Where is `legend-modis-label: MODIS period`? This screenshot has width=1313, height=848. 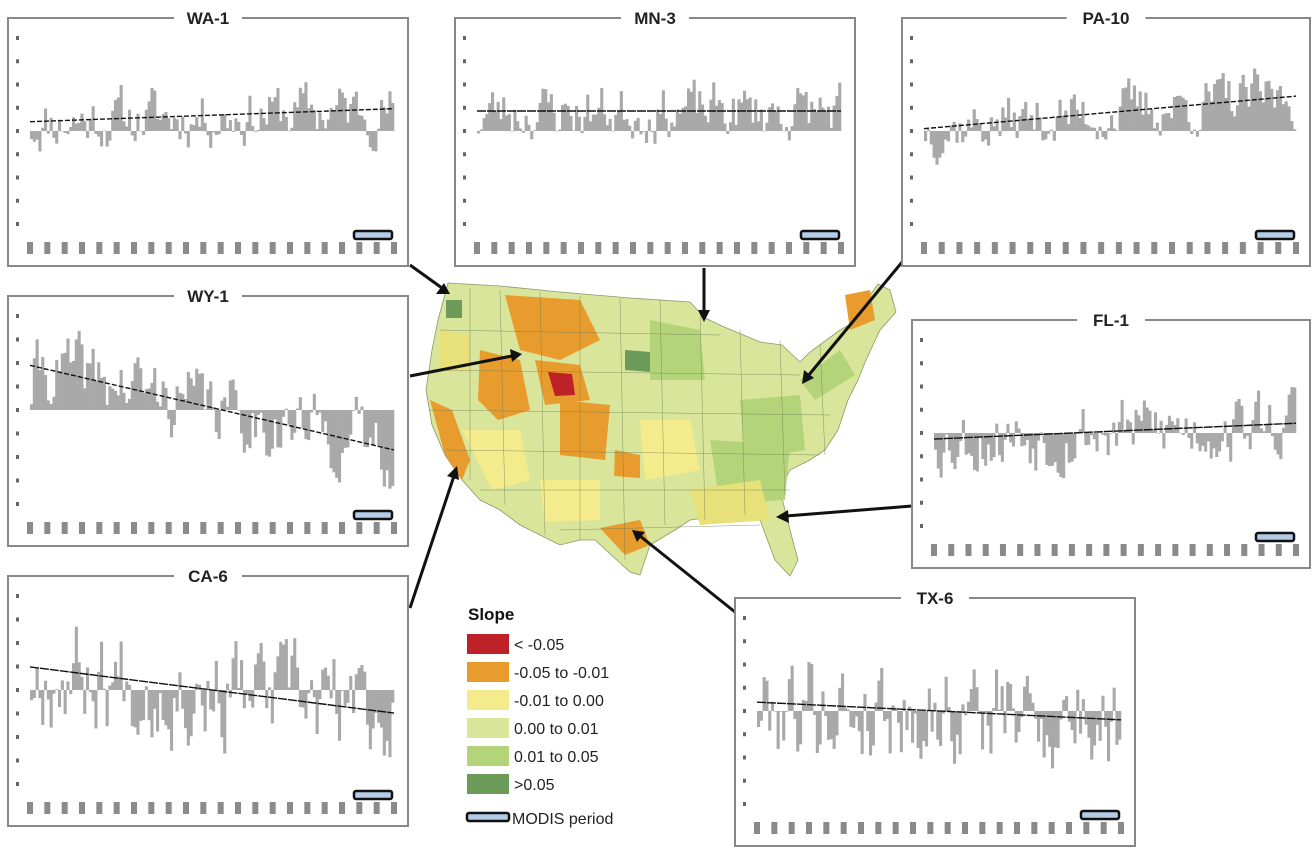
legend-modis-label: MODIS period is located at coordinates (562, 819).